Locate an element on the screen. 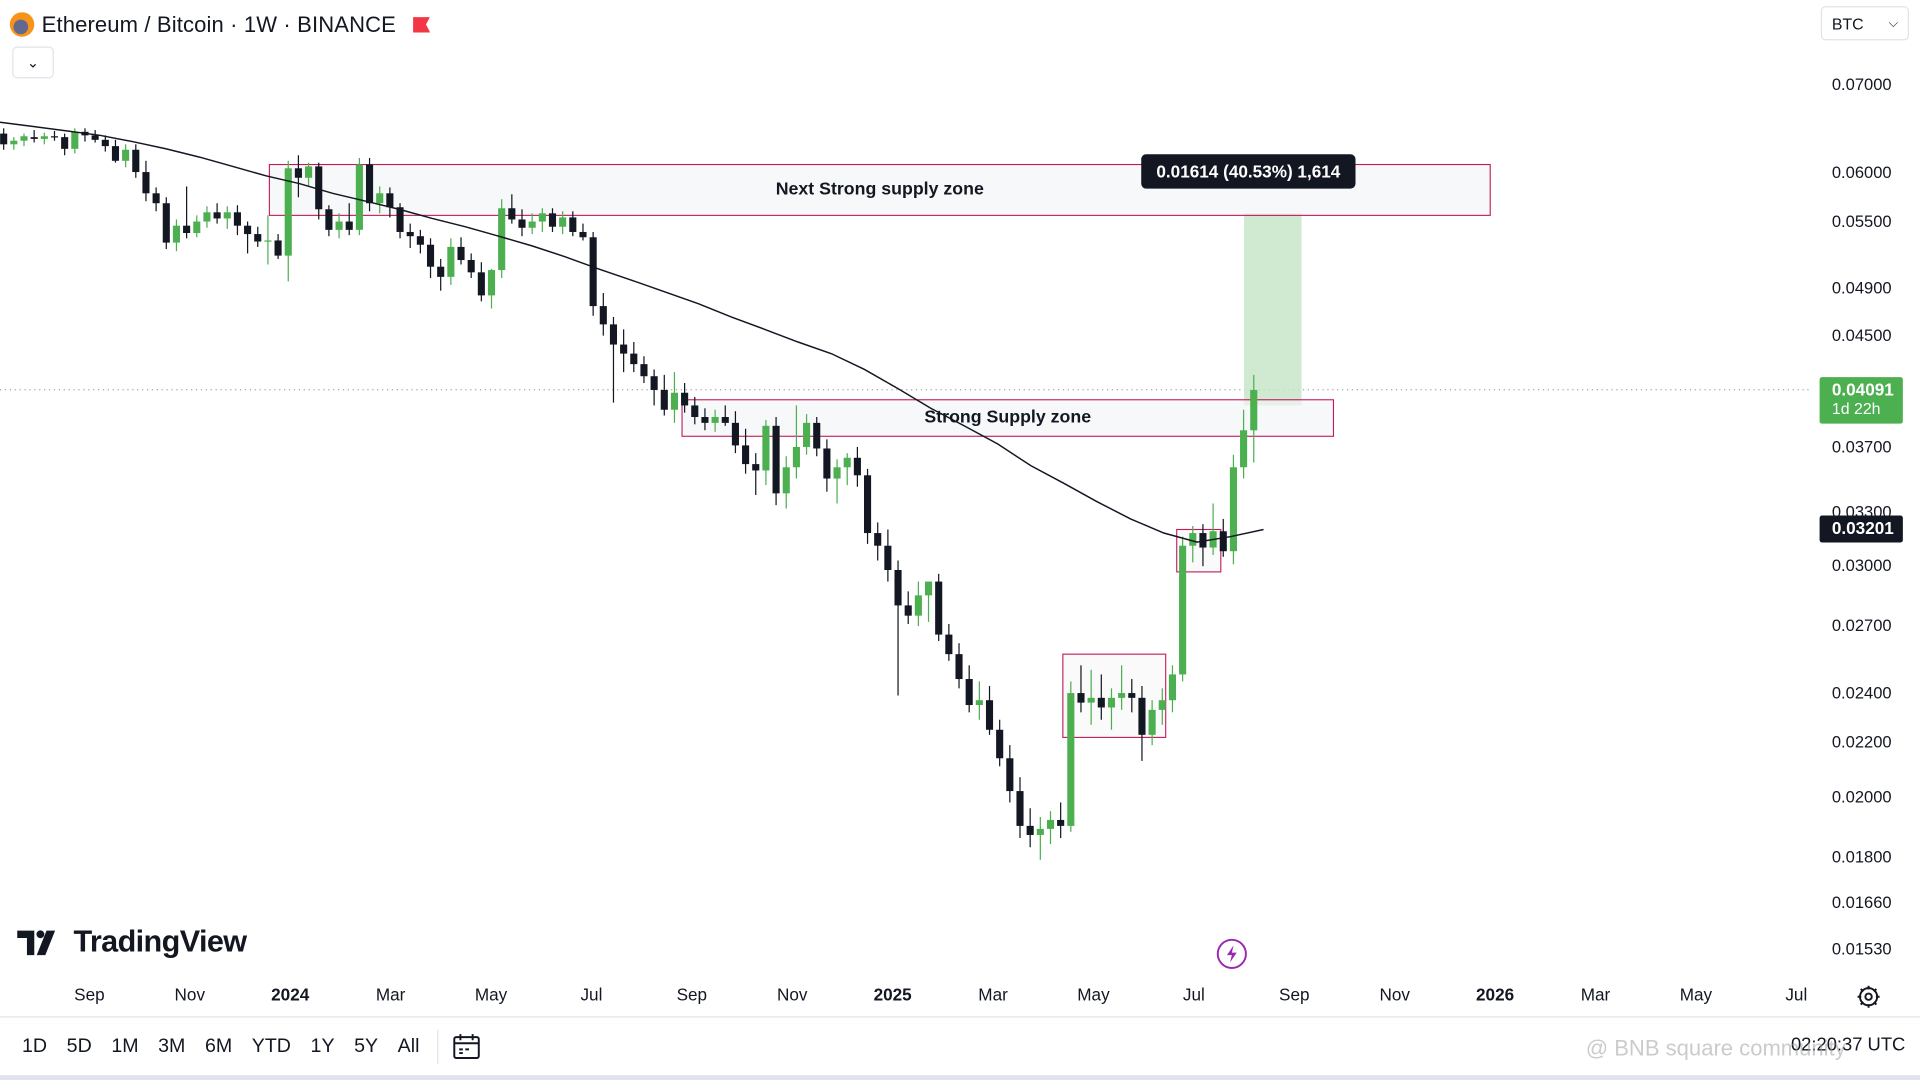  time-tick: Nov is located at coordinates (792, 994).